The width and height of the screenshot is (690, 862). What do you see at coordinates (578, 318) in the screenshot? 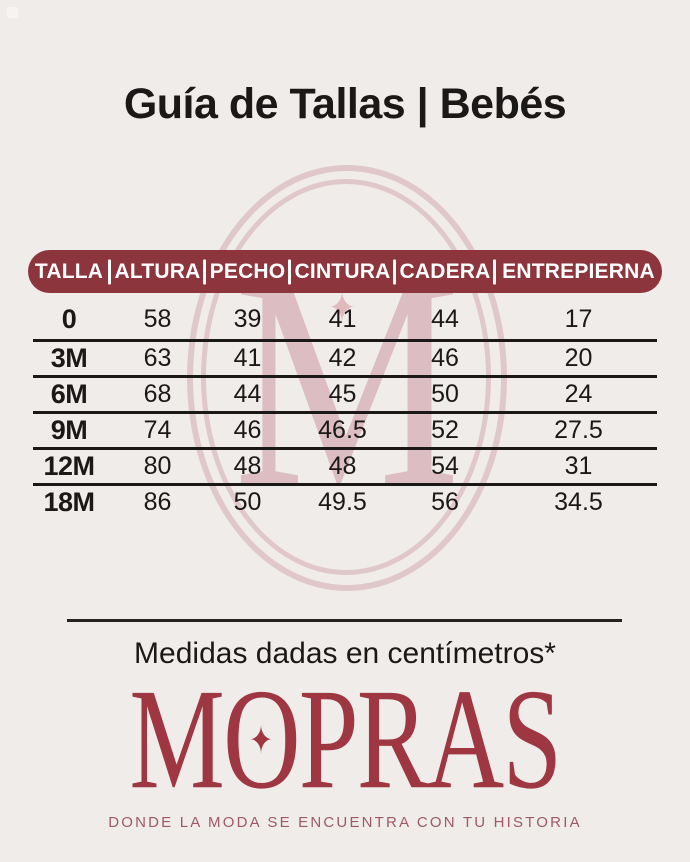
I see `measure-cell: 17` at bounding box center [578, 318].